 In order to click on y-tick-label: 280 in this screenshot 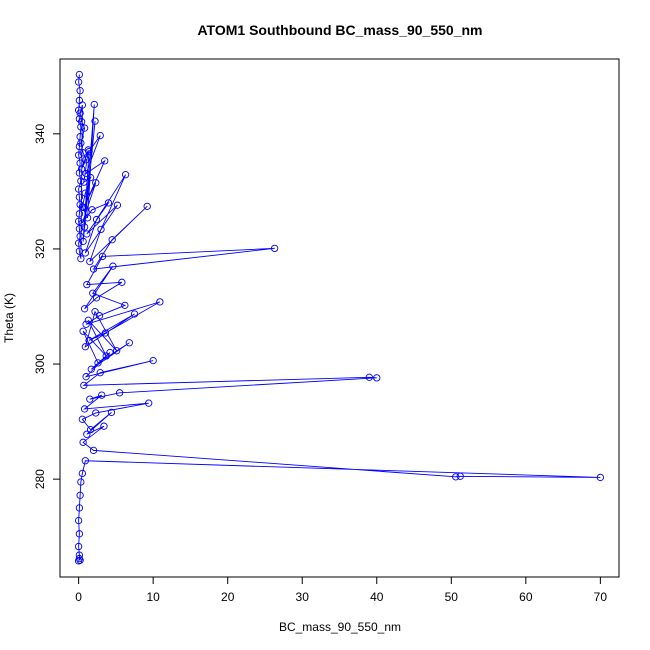, I will do `click(40, 479)`.